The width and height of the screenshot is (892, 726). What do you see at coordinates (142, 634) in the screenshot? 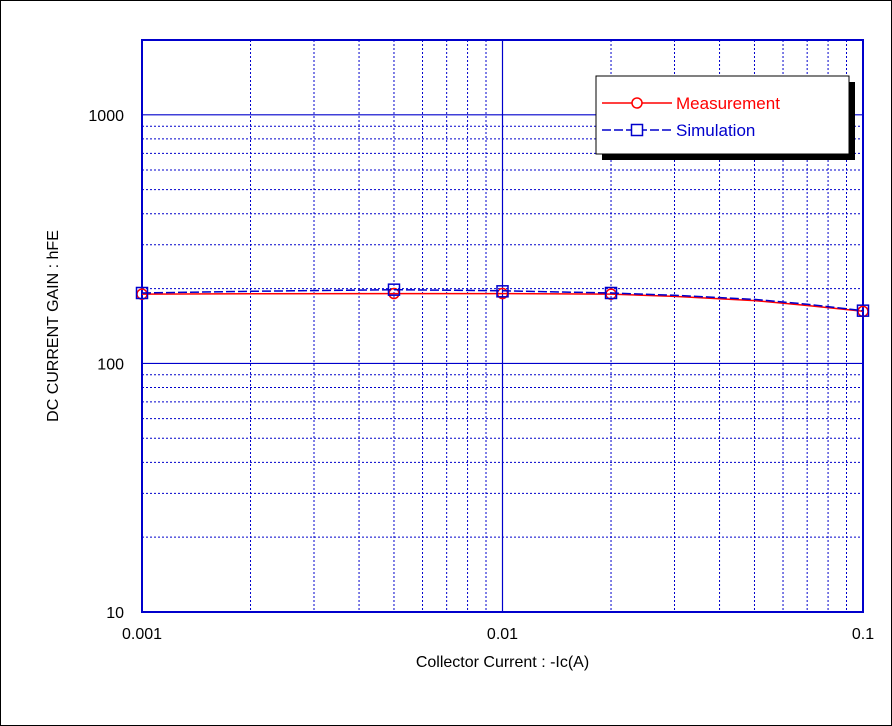
I see `x-tick-label: 0.001` at bounding box center [142, 634].